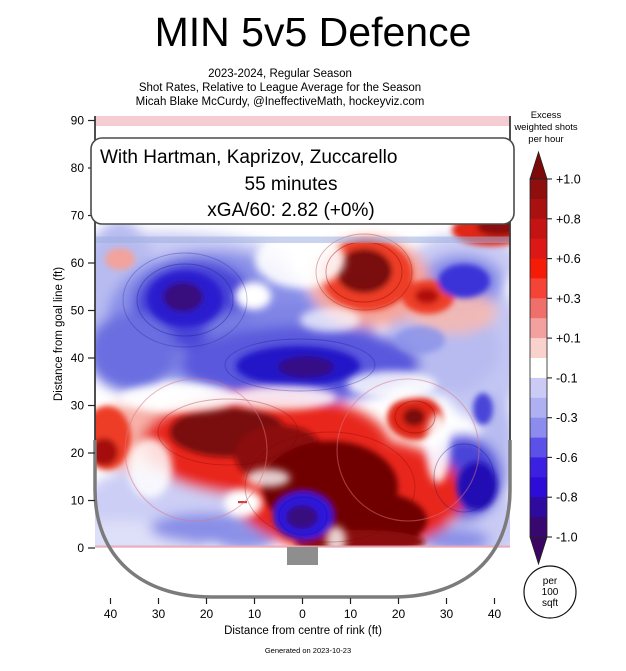 Image resolution: width=626 pixels, height=671 pixels. Describe the element at coordinates (78, 311) in the screenshot. I see `y-tick-label: 50` at that location.